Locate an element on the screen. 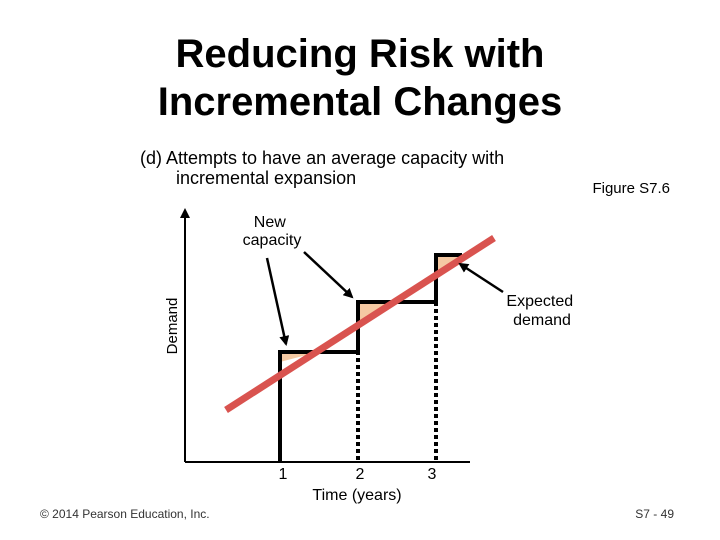 This screenshot has width=720, height=540. y-axis-label: Demand is located at coordinates (172, 326).